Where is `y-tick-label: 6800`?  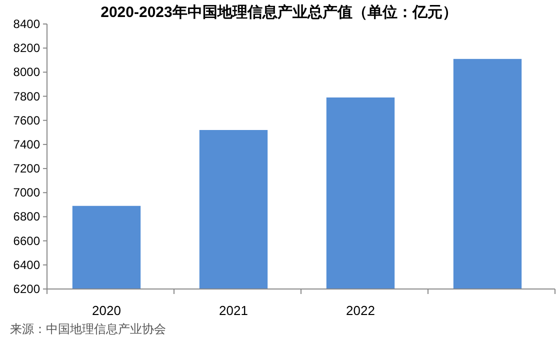 y-tick-label: 6800 is located at coordinates (26, 217).